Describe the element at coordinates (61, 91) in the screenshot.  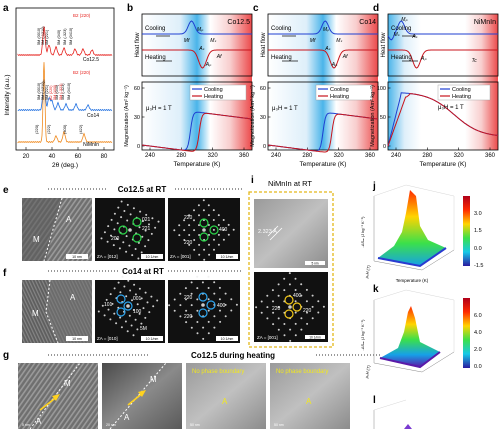
I see `xrd-peak-label: 5M (-323)` at that location.